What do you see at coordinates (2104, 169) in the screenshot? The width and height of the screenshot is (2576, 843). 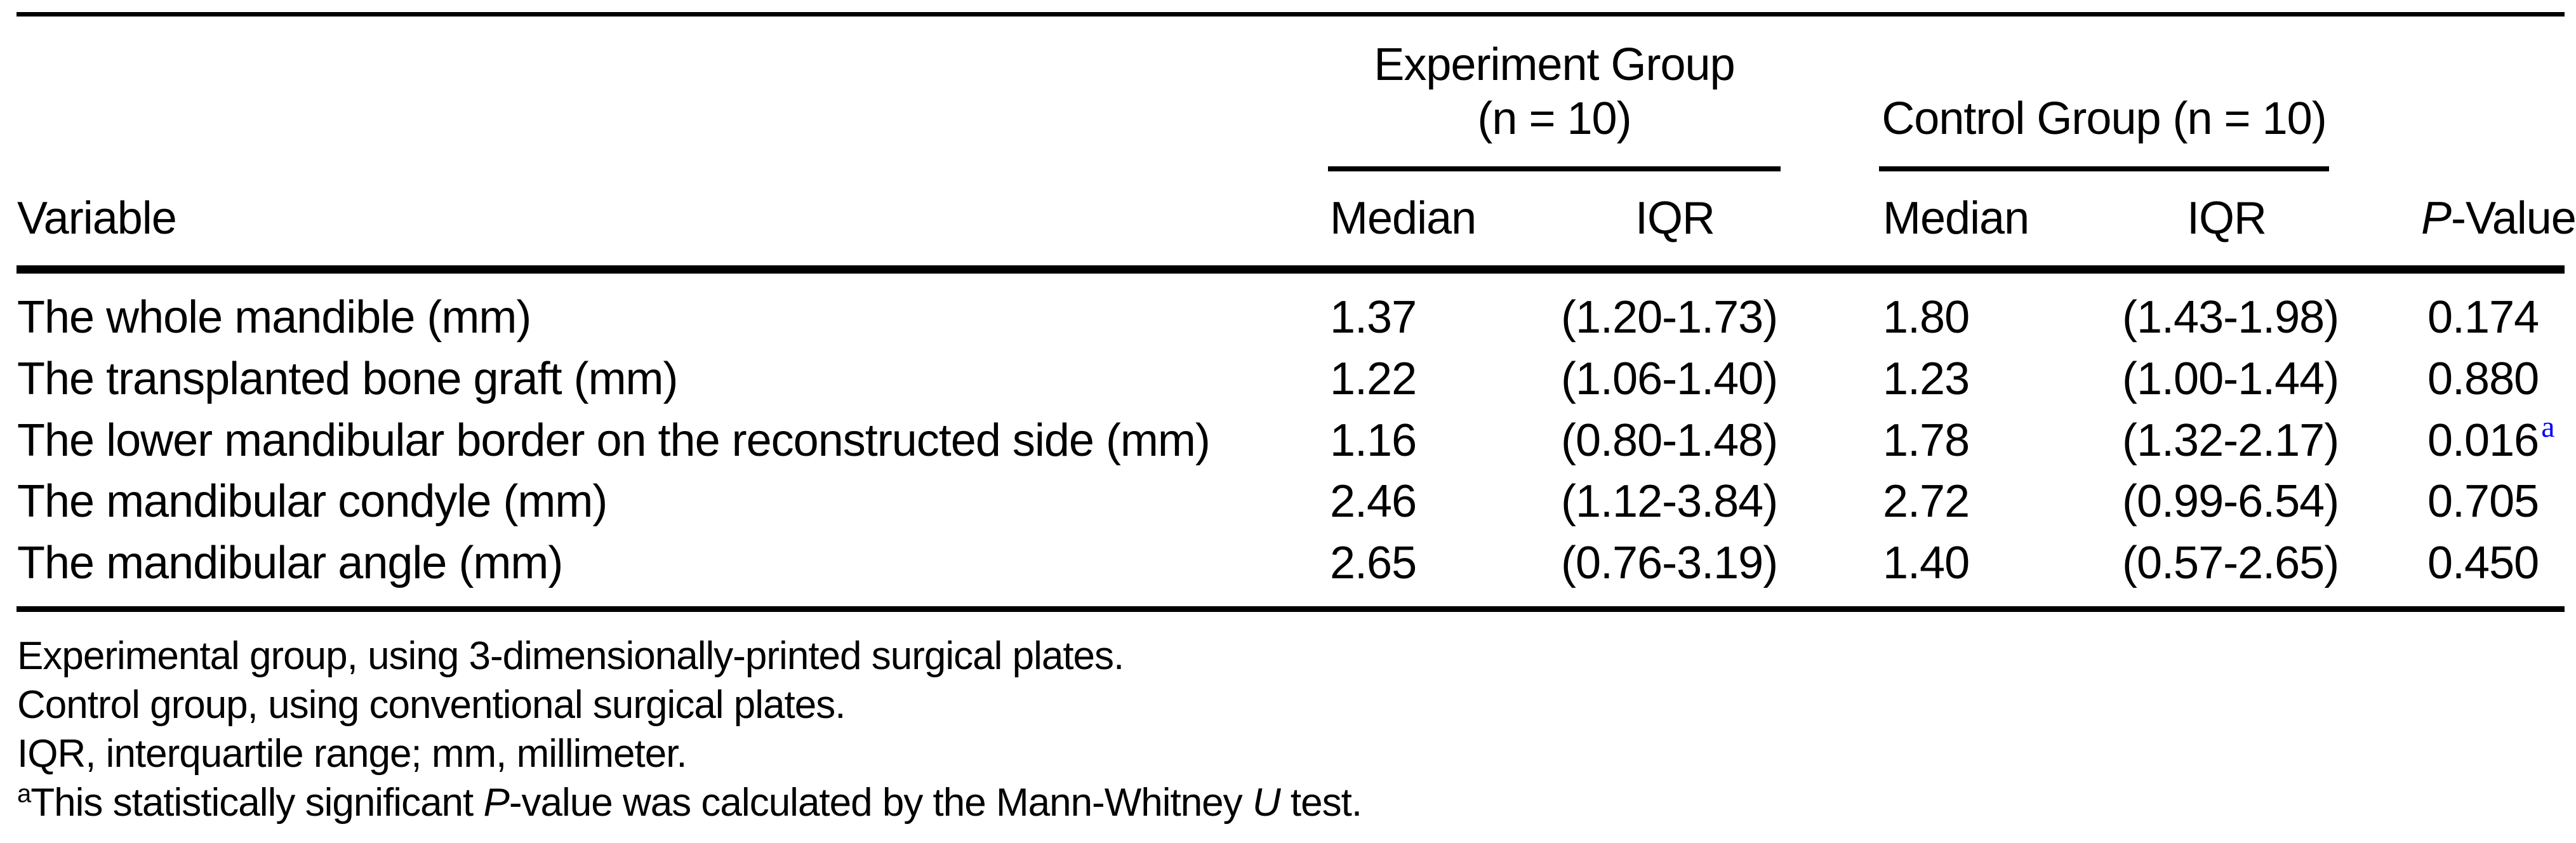 I see `control-group-spanner-rule` at bounding box center [2104, 169].